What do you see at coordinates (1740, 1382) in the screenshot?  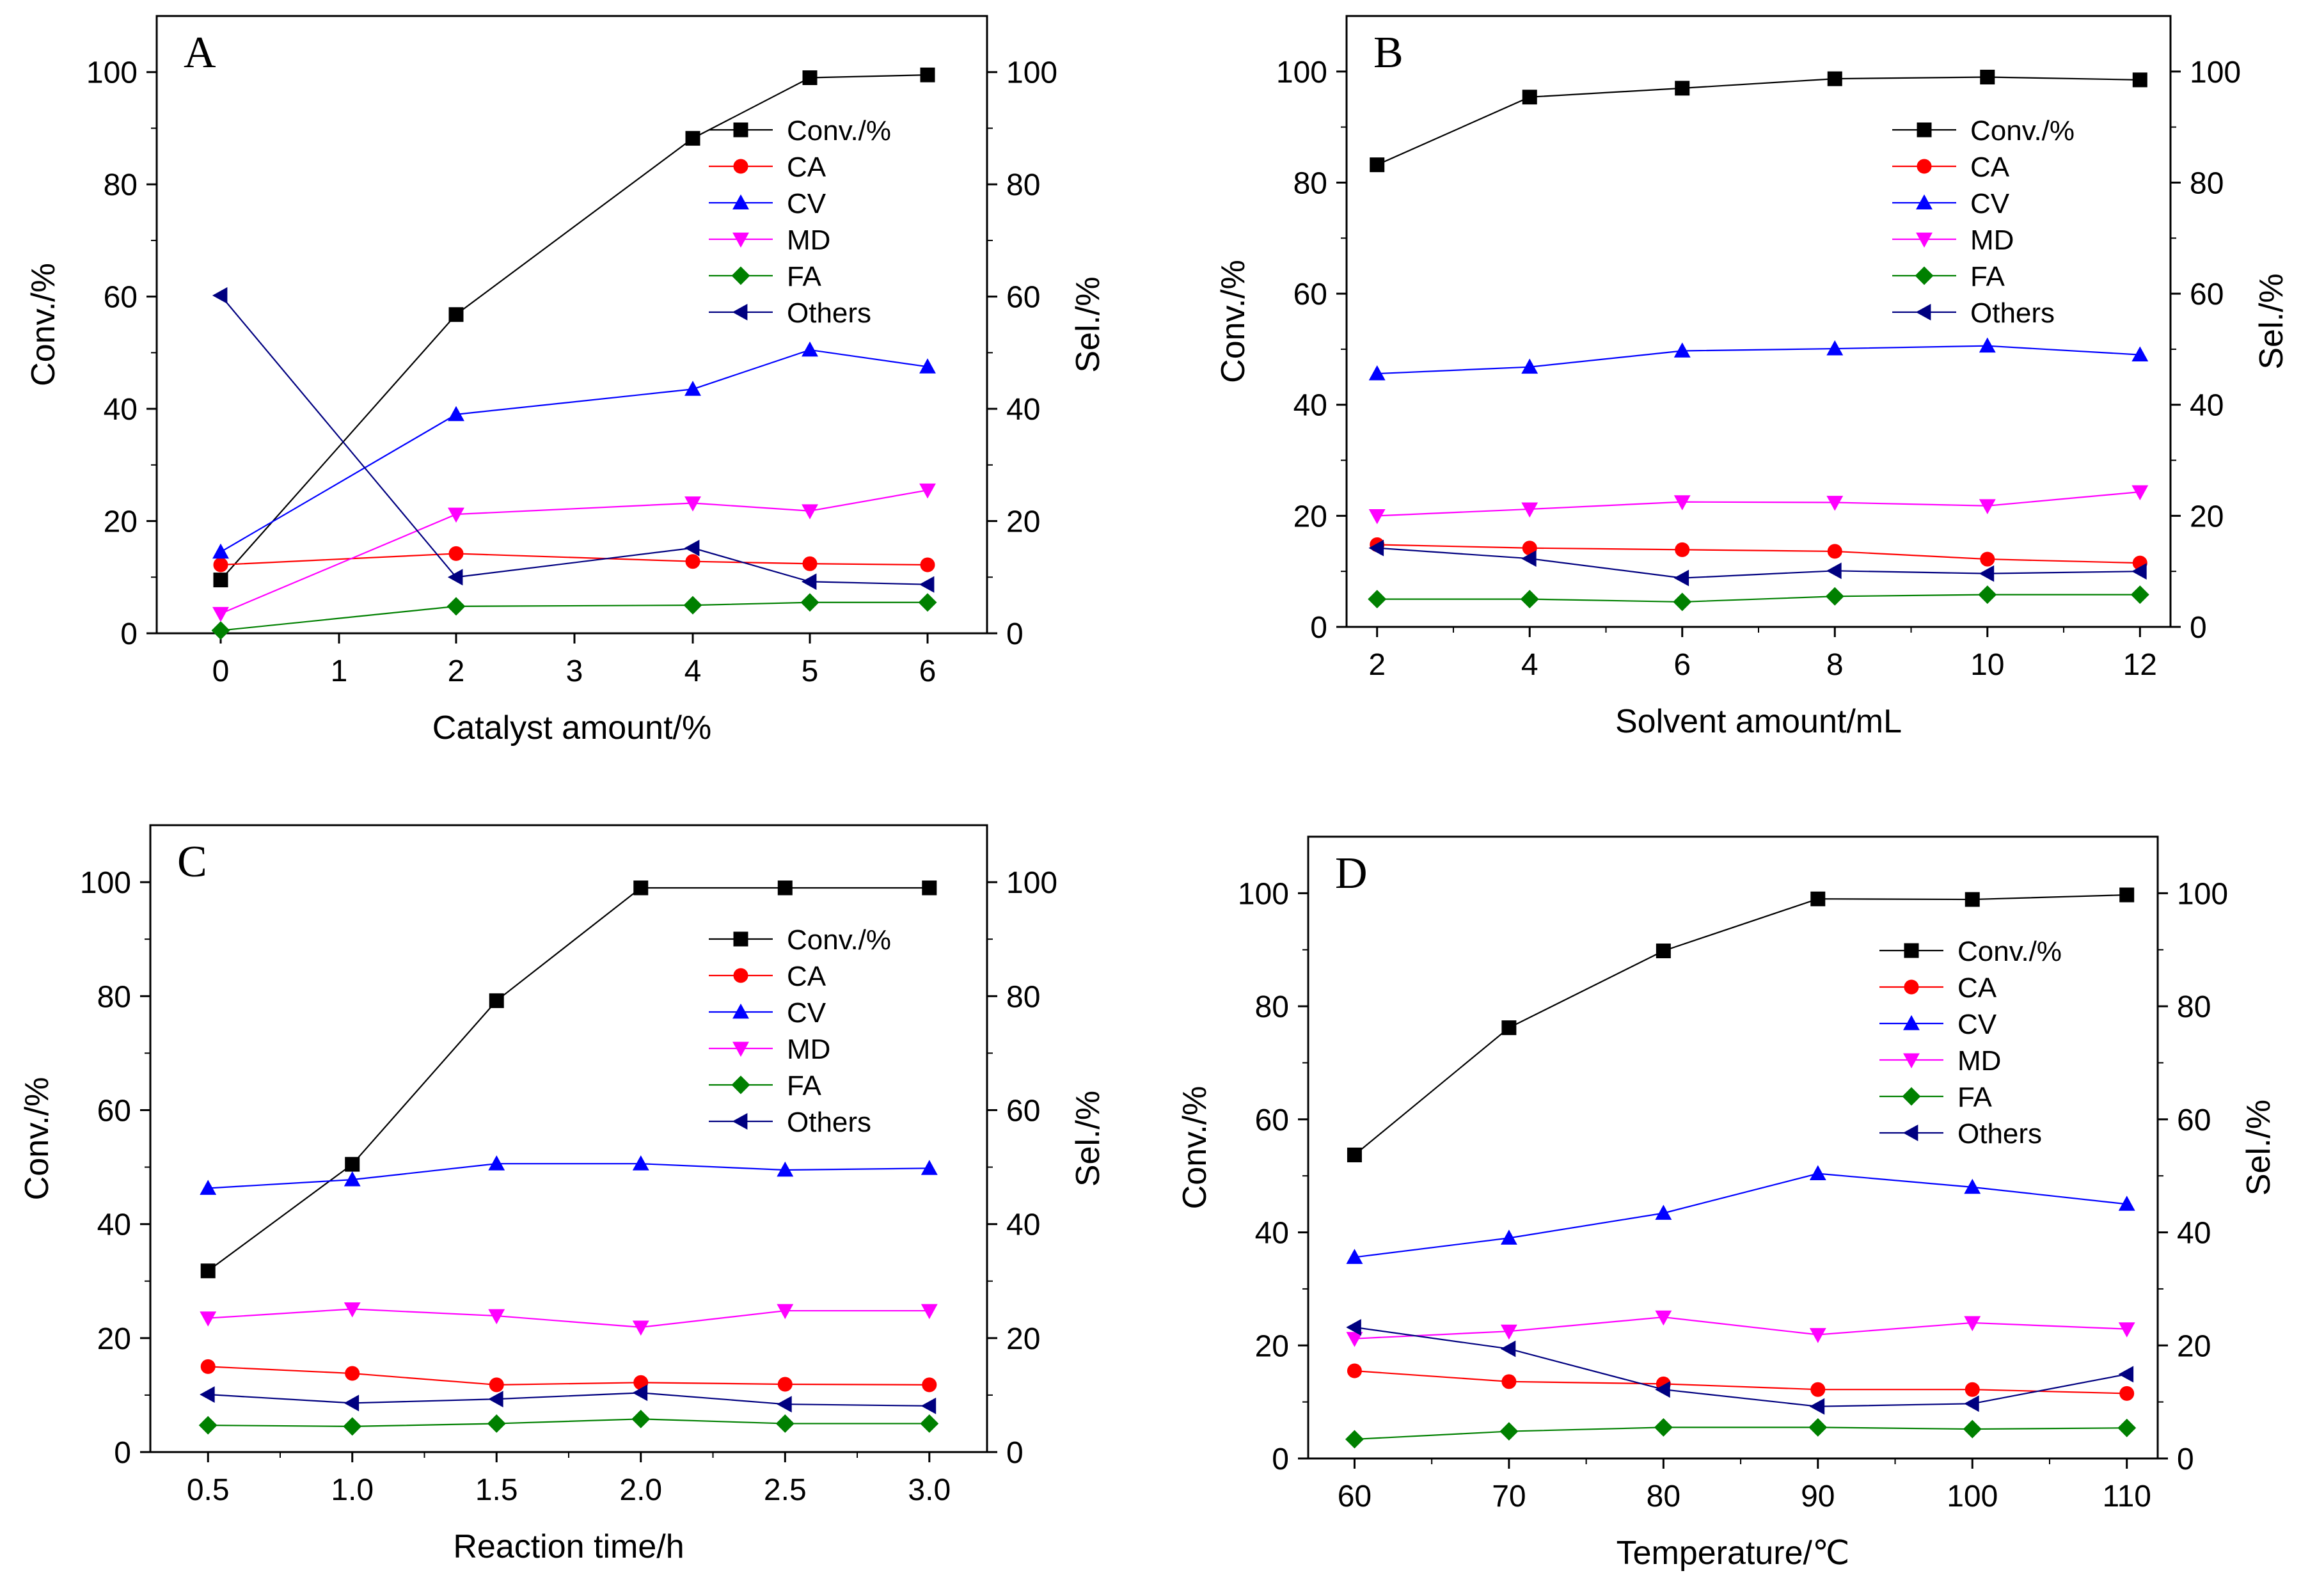 I see `series-line-ca` at bounding box center [1740, 1382].